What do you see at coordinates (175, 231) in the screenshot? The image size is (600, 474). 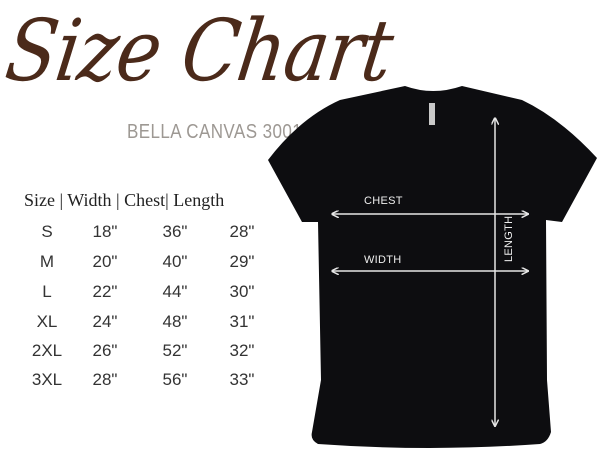 I see `chest-cell: 36"` at bounding box center [175, 231].